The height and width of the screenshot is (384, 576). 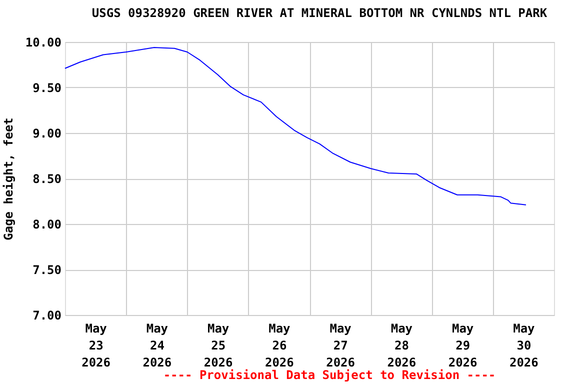 I want to click on y-tick-label: 7.00, so click(x=47, y=315).